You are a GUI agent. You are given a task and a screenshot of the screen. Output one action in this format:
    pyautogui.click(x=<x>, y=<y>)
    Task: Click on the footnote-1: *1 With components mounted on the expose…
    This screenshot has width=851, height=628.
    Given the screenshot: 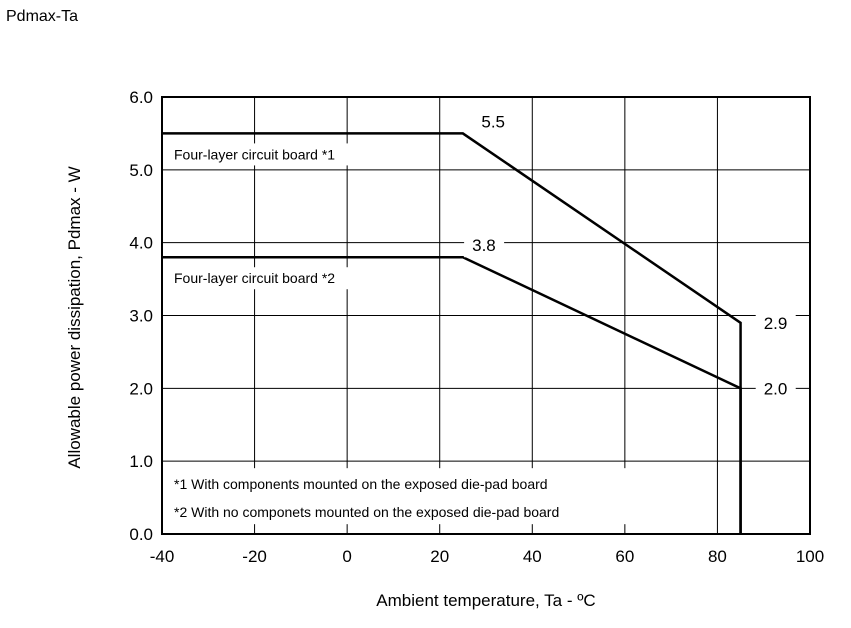 What is the action you would take?
    pyautogui.click(x=361, y=484)
    